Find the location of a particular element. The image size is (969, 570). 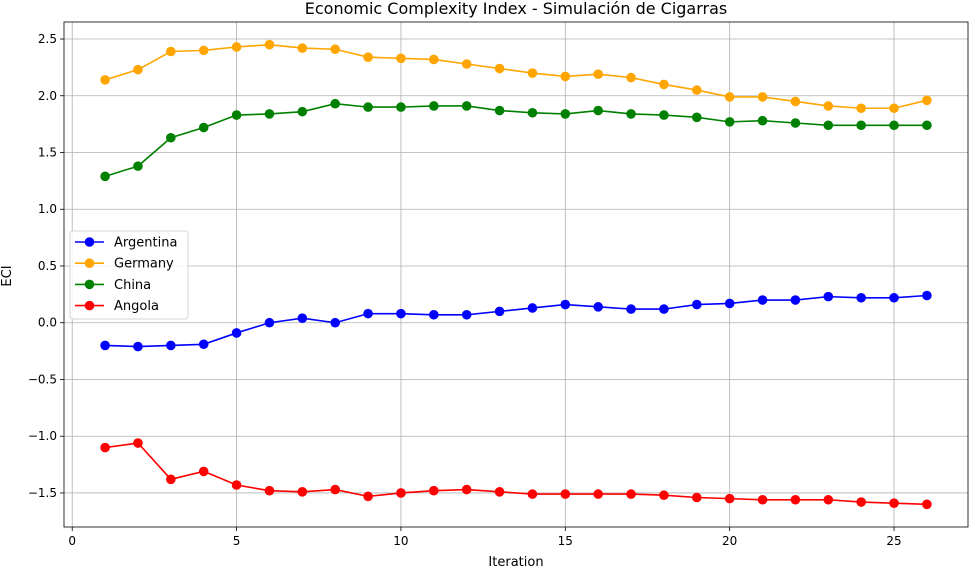

series-line-argentina is located at coordinates (516, 321).